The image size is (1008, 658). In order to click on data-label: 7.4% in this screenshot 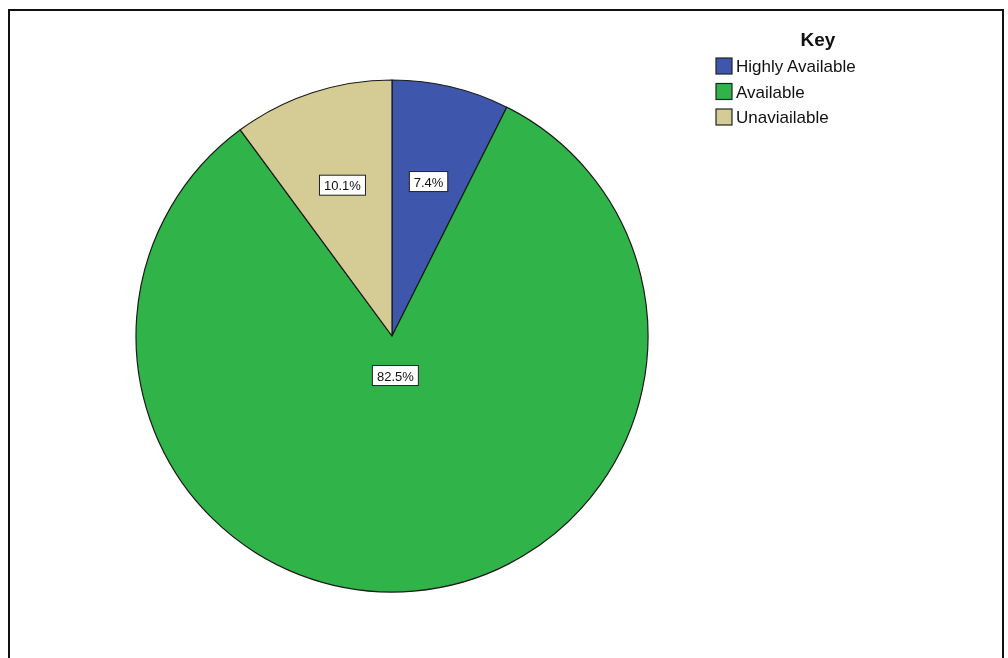, I will do `click(428, 182)`.